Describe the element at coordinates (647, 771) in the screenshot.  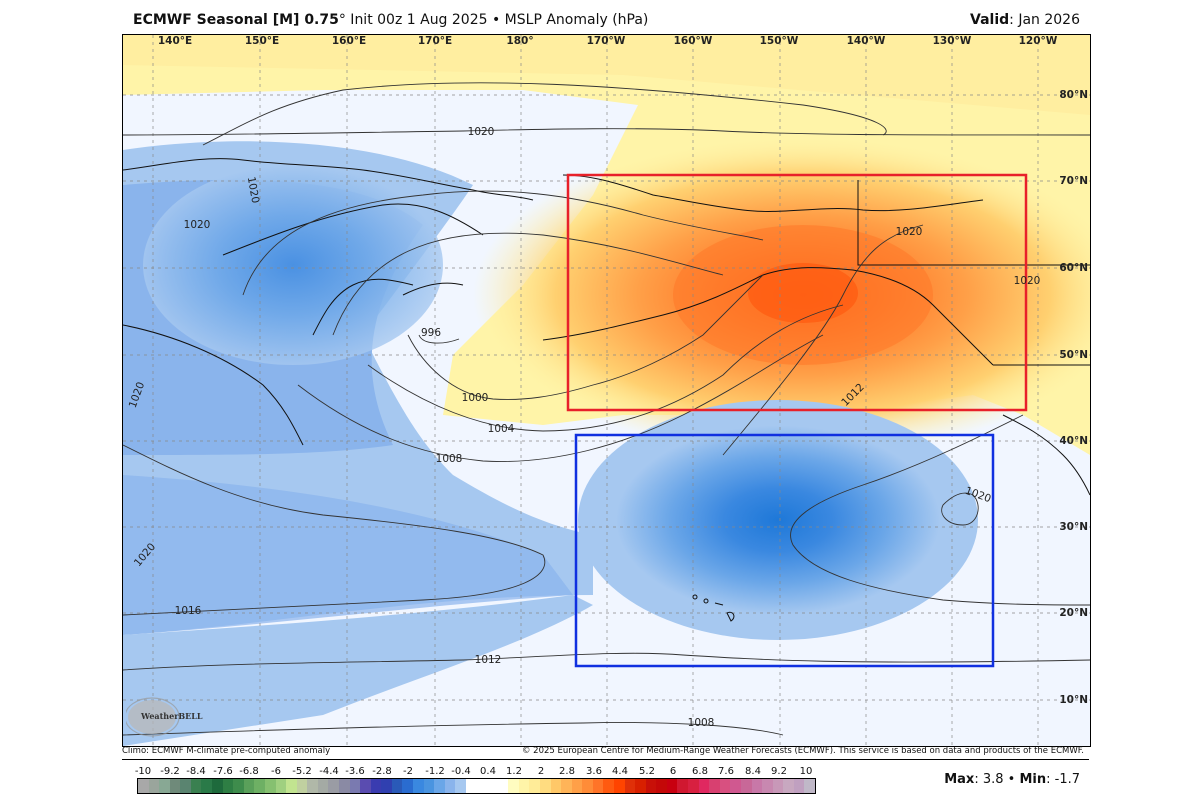
I see `colorbar-tick: 5.2` at that location.